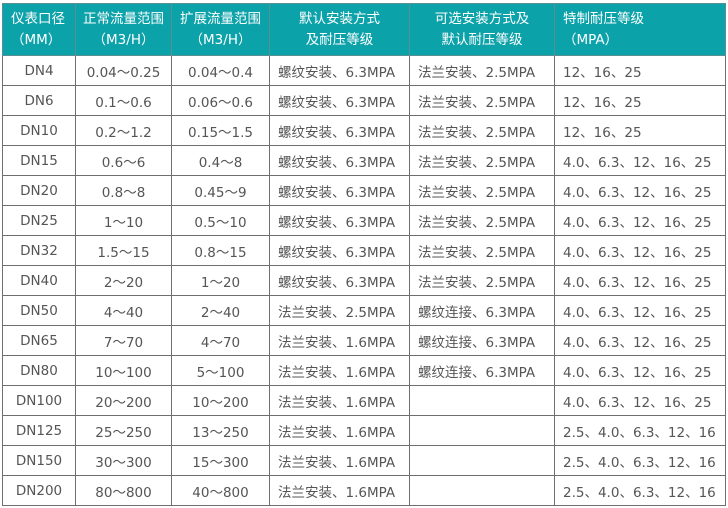  I want to click on cell-caliber: DN80, so click(39, 370).